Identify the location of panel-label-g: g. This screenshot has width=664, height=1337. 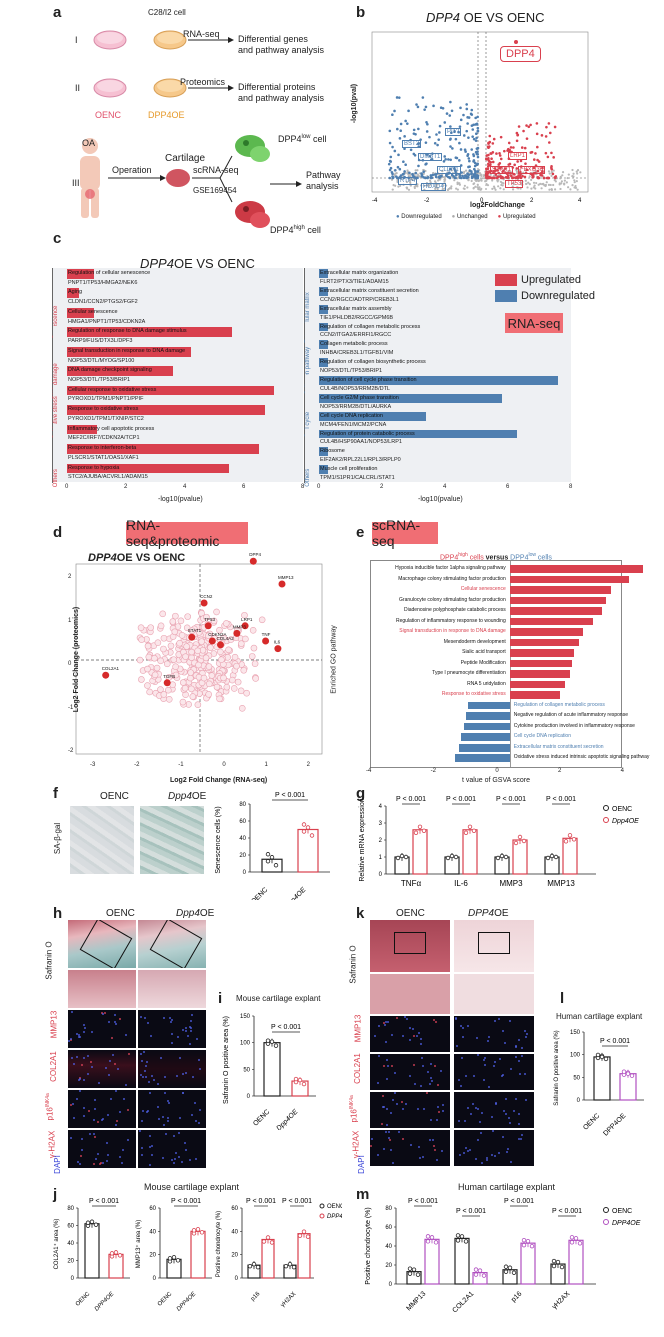
(361, 793).